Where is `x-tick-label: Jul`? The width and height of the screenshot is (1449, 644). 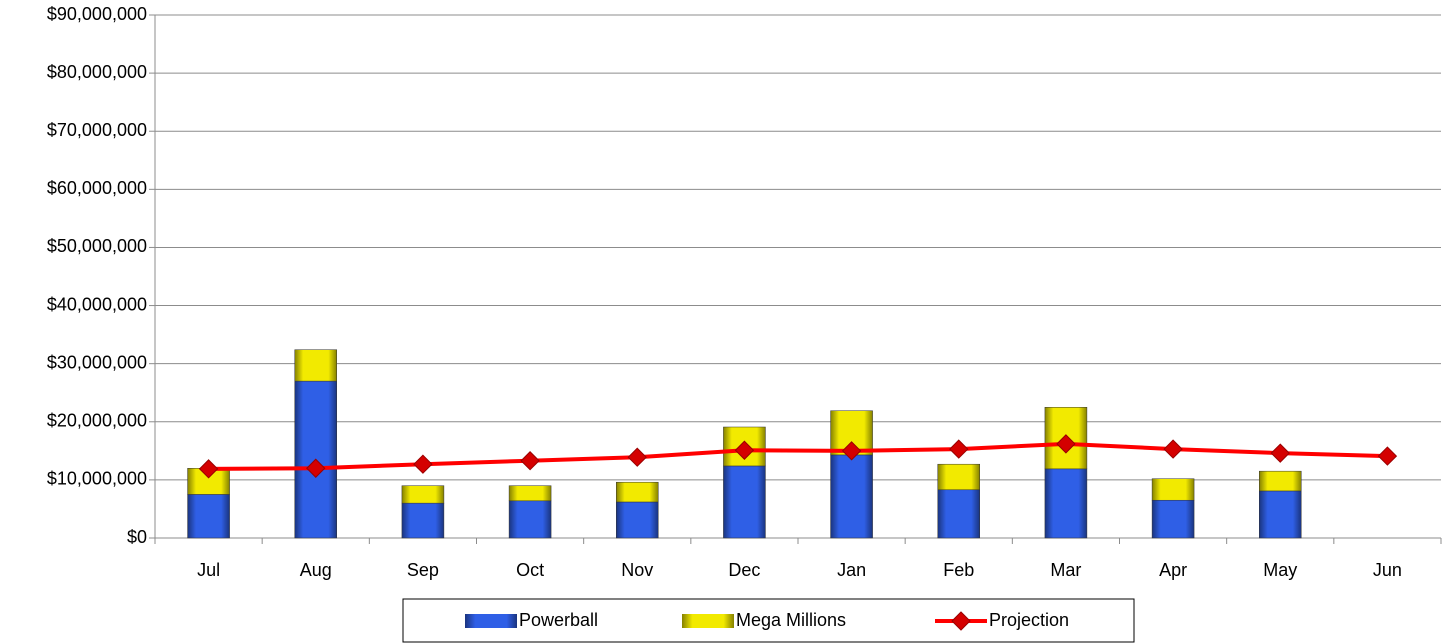
x-tick-label: Jul is located at coordinates (208, 570).